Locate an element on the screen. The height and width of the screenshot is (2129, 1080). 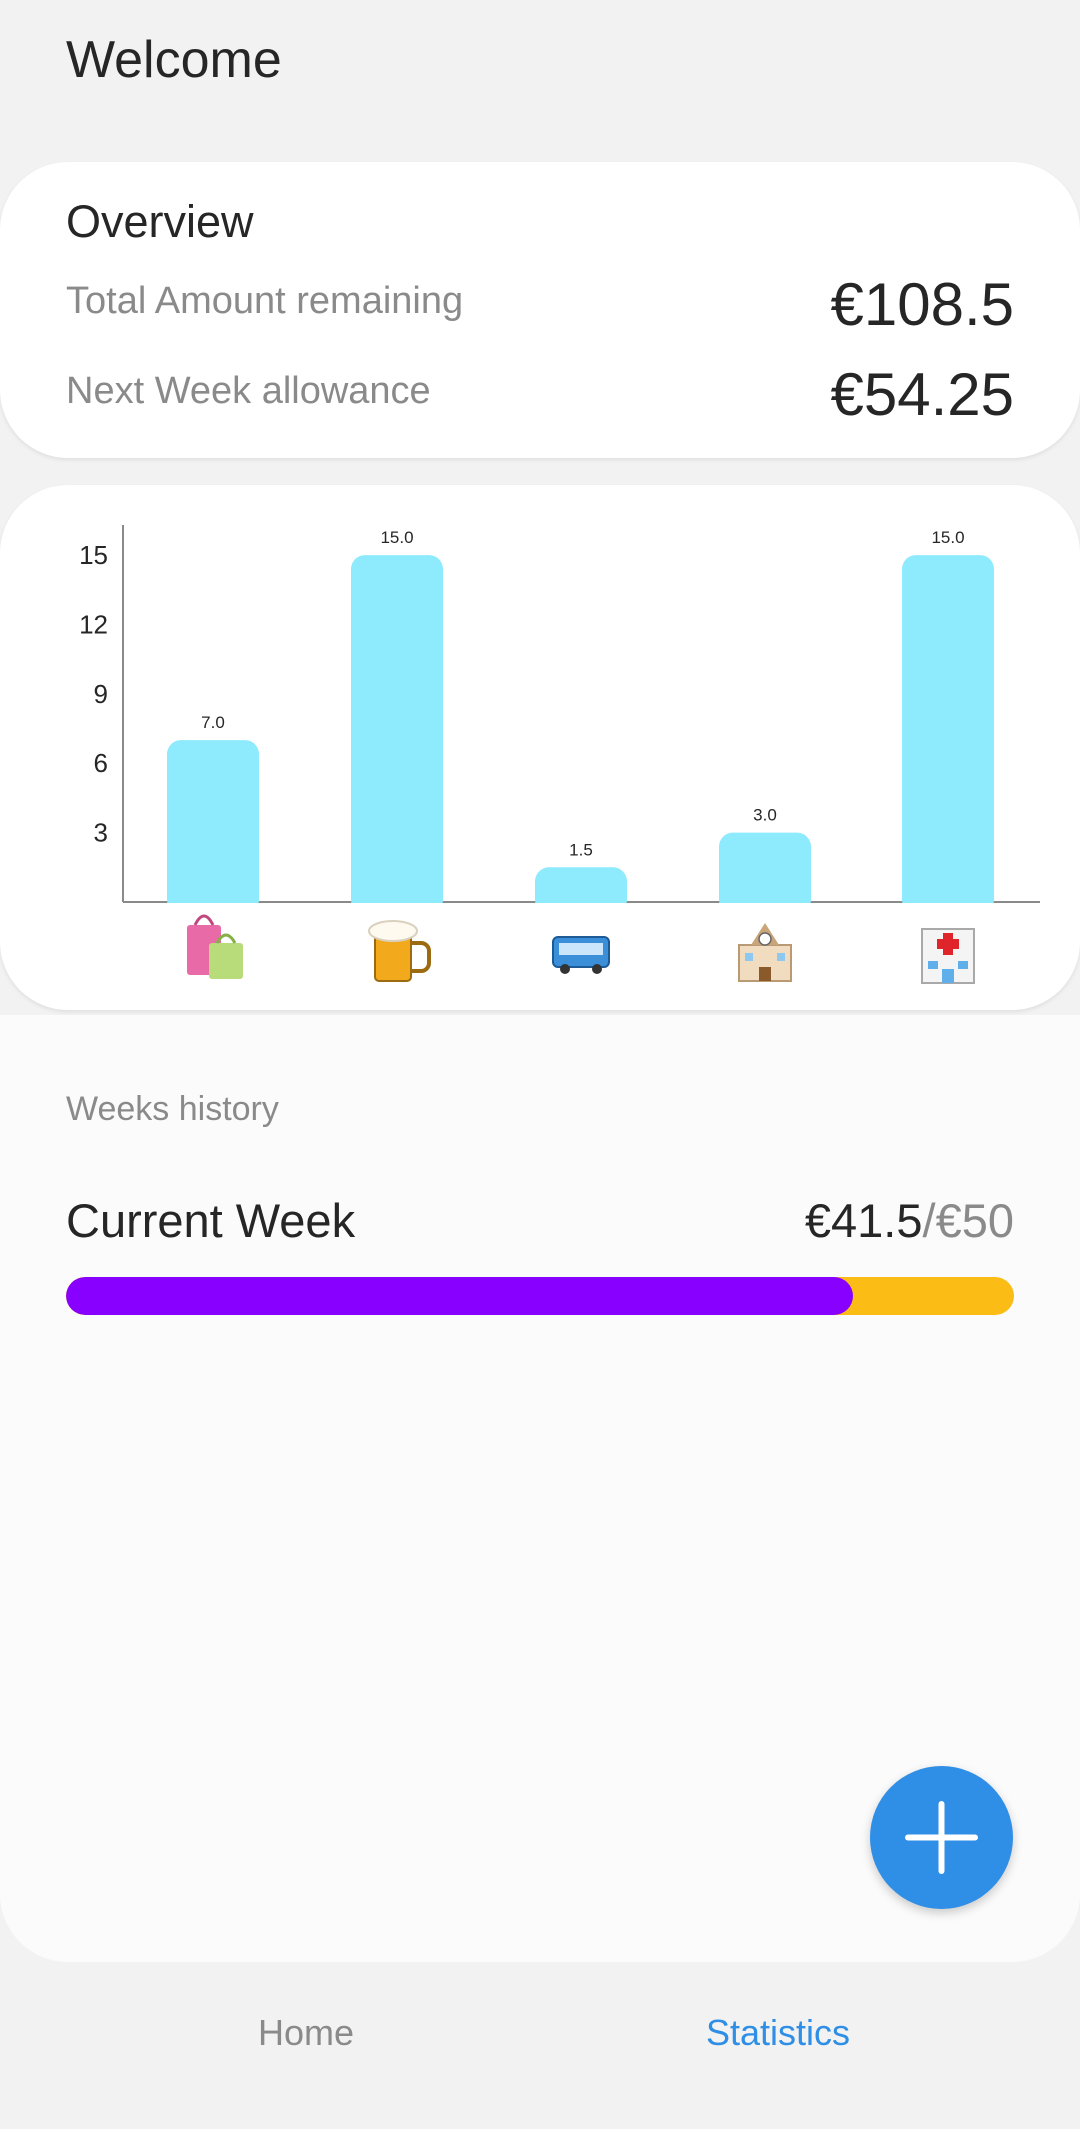
y-tick-label: 9 is located at coordinates (101, 694).